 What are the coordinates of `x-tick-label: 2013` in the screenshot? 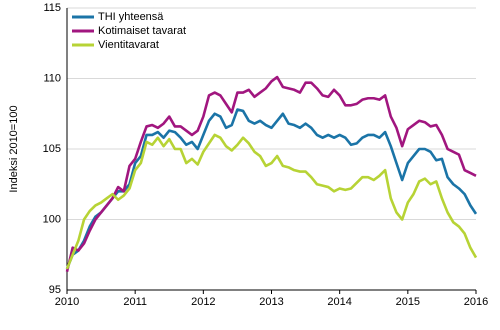 It's located at (271, 302).